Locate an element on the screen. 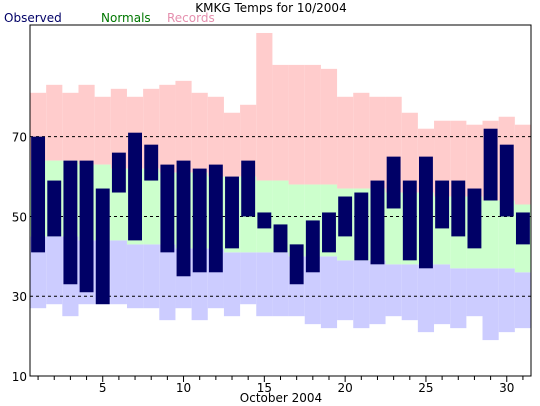 This screenshot has width=540, height=406. legend: Observed Normals Records is located at coordinates (109, 18).